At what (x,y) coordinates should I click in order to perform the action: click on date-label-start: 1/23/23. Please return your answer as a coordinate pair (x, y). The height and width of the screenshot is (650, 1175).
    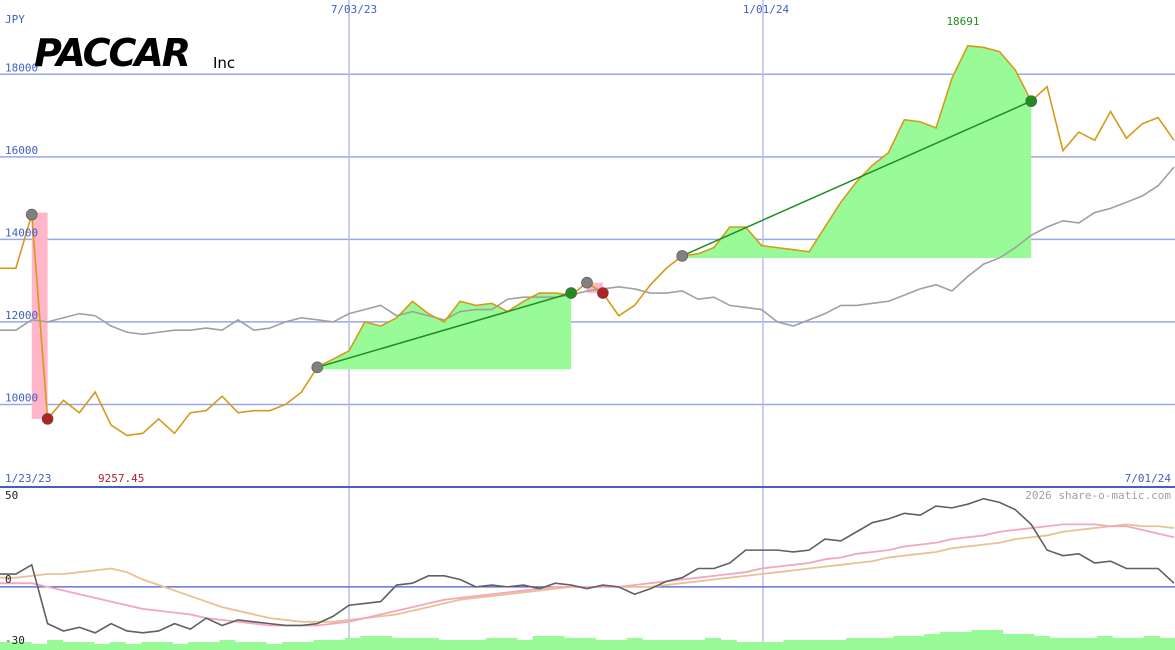
    Looking at the image, I should click on (28, 478).